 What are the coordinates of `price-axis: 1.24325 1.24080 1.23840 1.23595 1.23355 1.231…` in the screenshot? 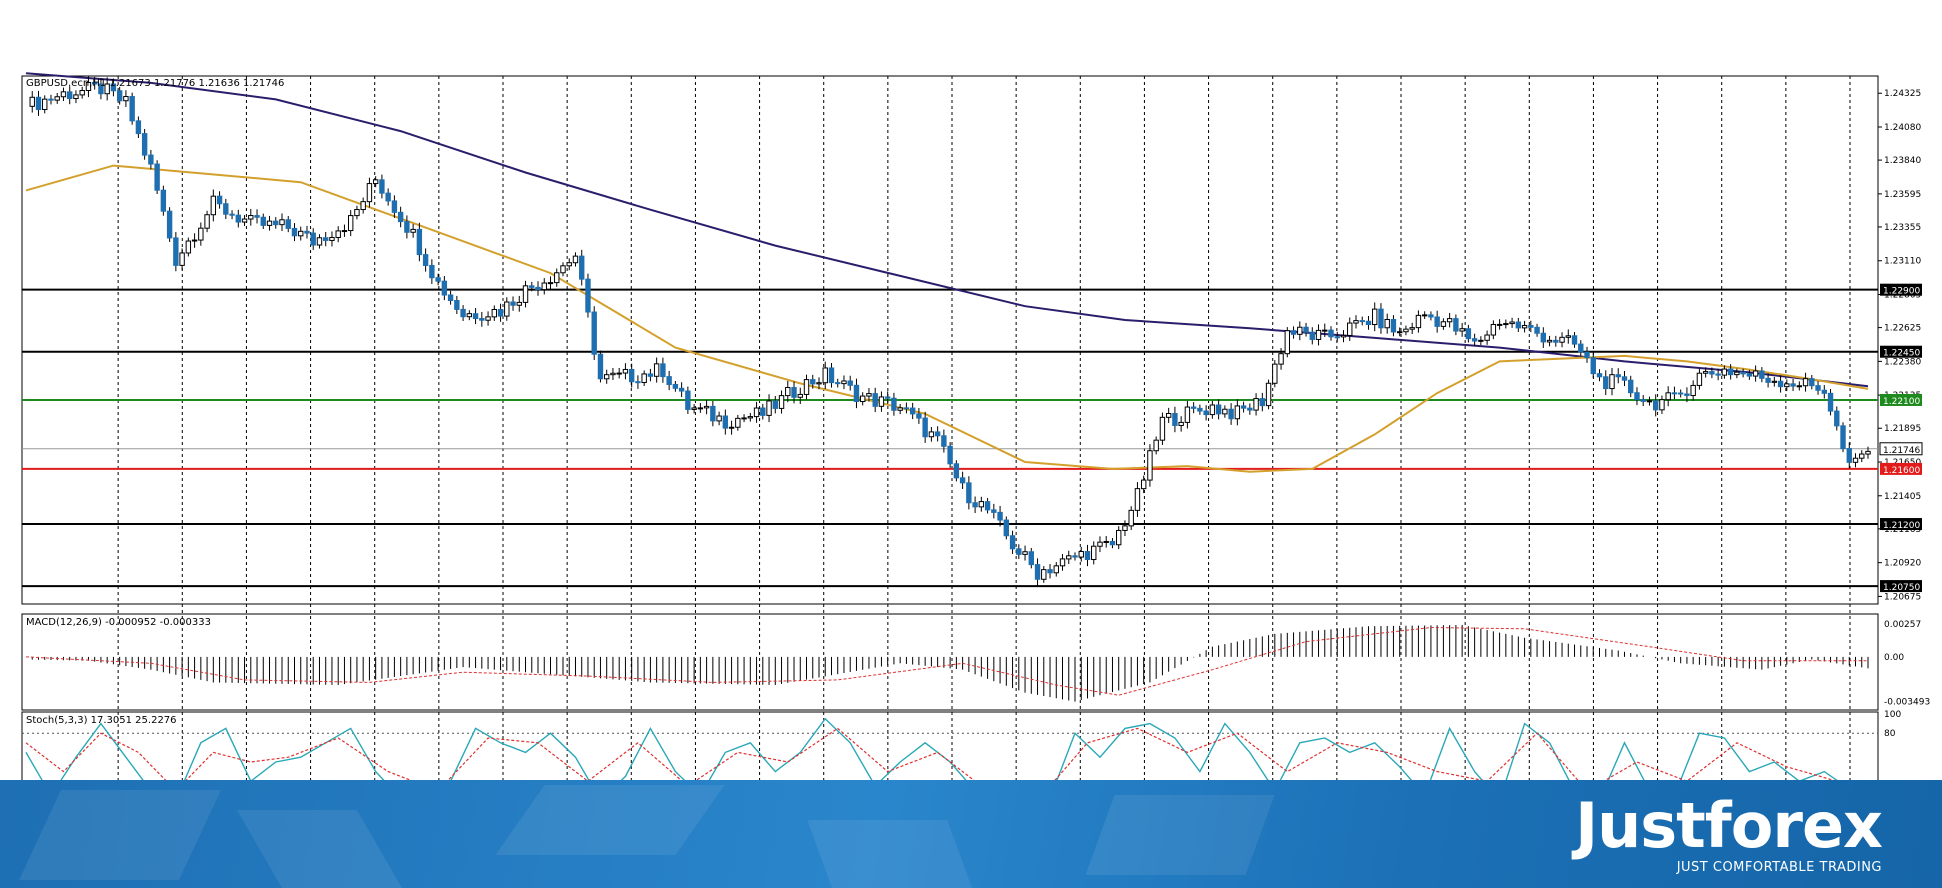 It's located at (1904, 452).